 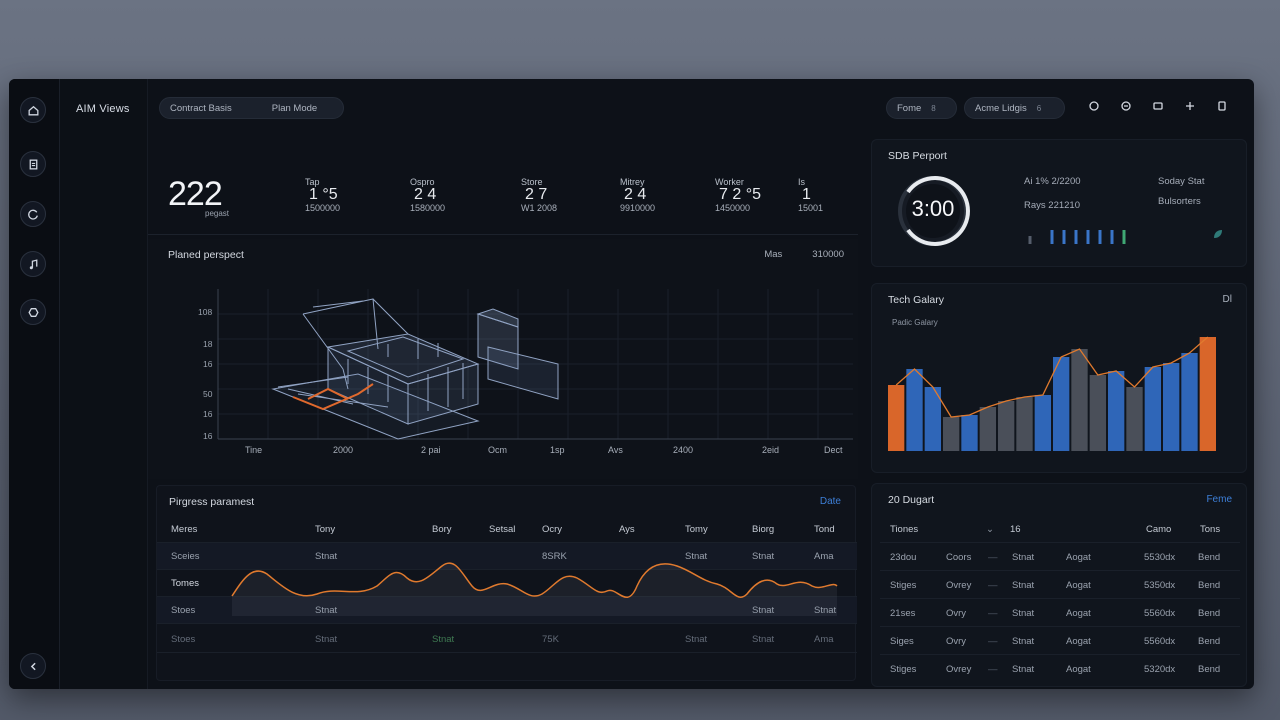 I want to click on trend-link: Dl, so click(x=1227, y=299).